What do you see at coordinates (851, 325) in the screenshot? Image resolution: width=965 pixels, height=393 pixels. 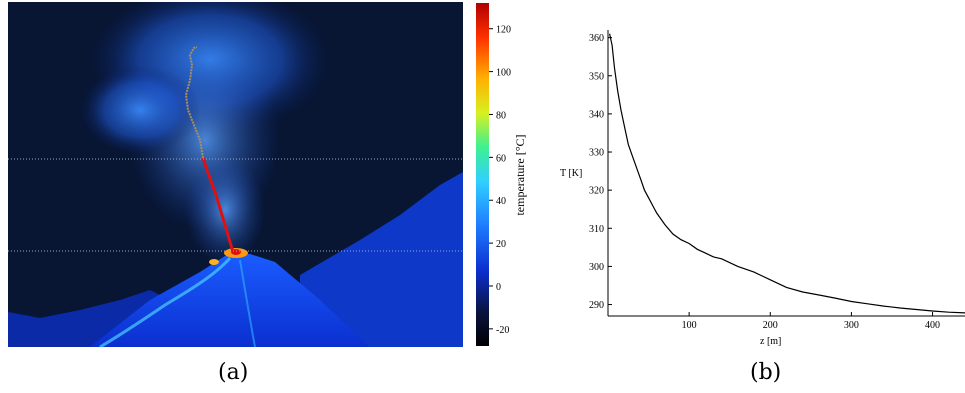 I see `x-tick-label: 300` at bounding box center [851, 325].